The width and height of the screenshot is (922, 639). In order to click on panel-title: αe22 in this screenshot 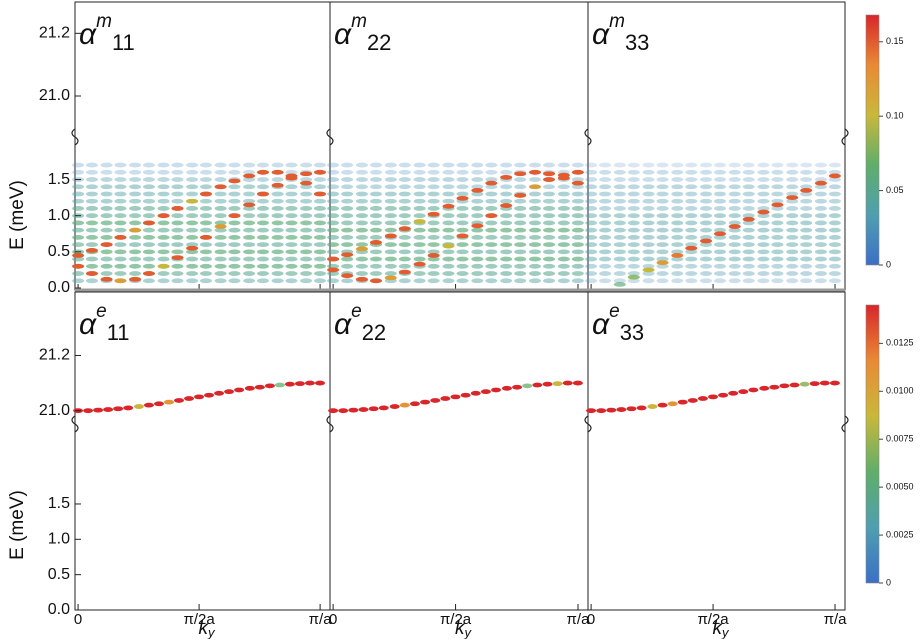, I will do `click(360, 323)`.